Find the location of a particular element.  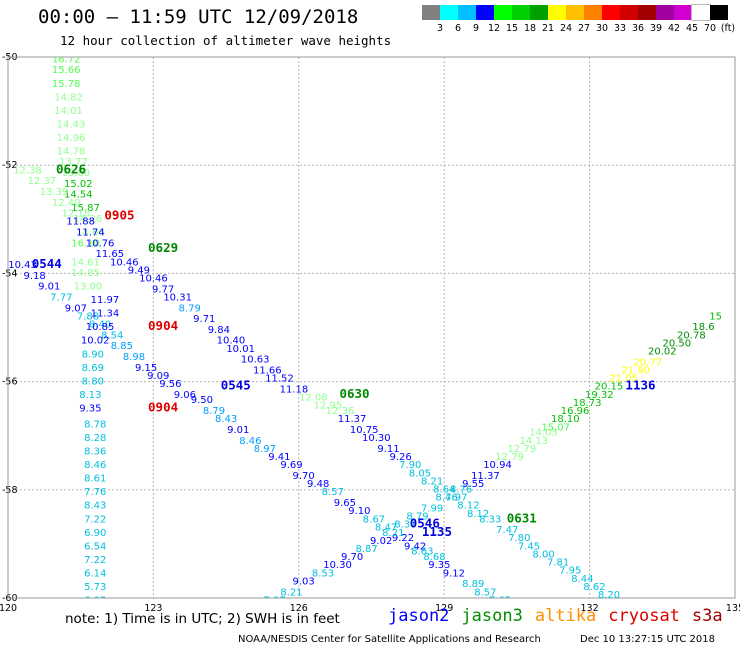

timestamp-text: Dec 10 13:27:15 UTC 2018 is located at coordinates (647, 639).